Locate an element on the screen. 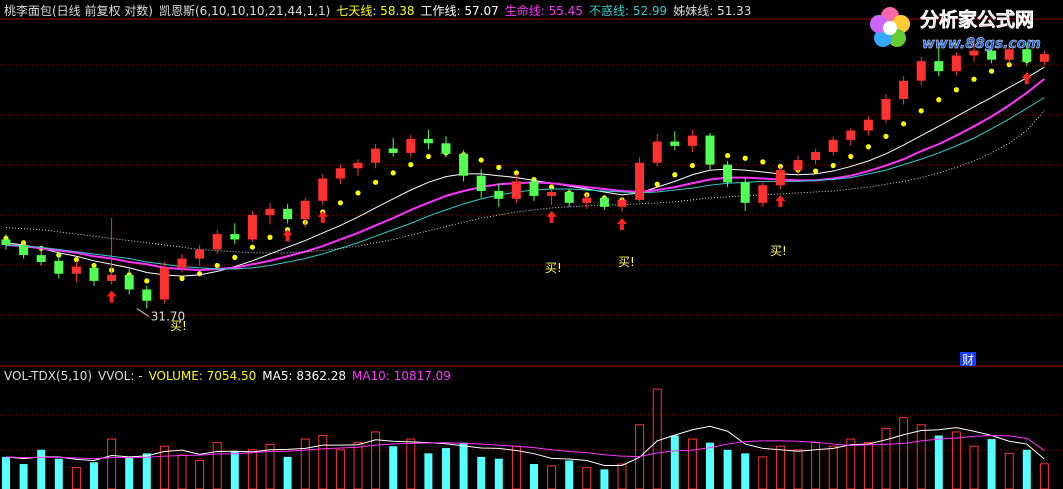 The image size is (1063, 489). legend-entry: 不惑线: 52.99 is located at coordinates (628, 11).